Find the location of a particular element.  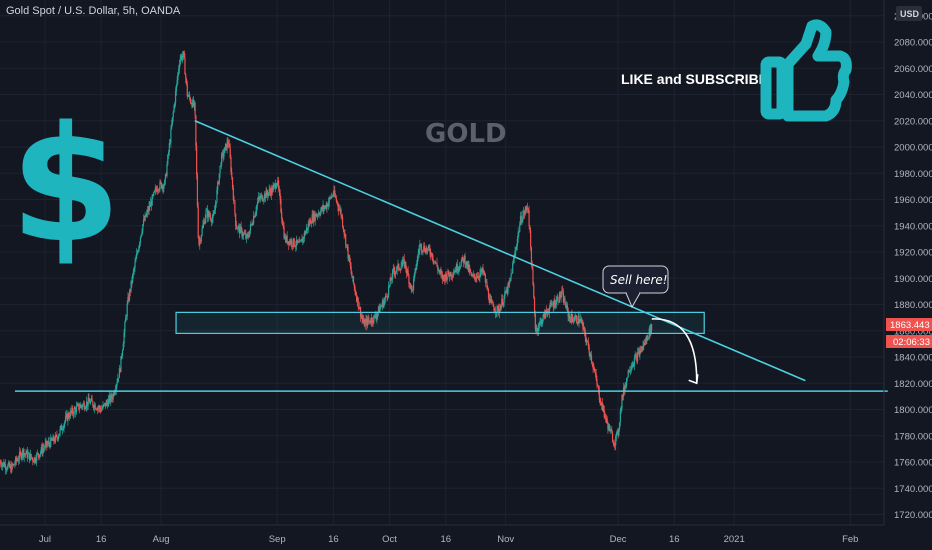

projection-arrow is located at coordinates (674, 351).